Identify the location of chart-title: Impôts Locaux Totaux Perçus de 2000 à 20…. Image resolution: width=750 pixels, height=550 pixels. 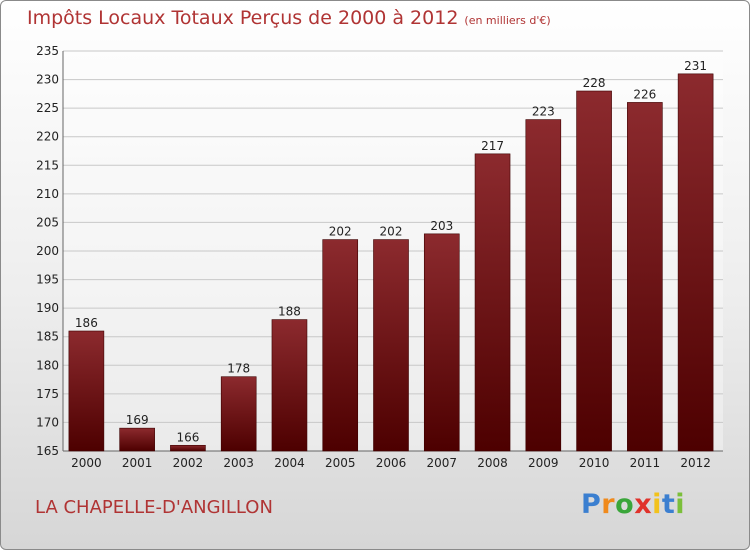
(289, 18).